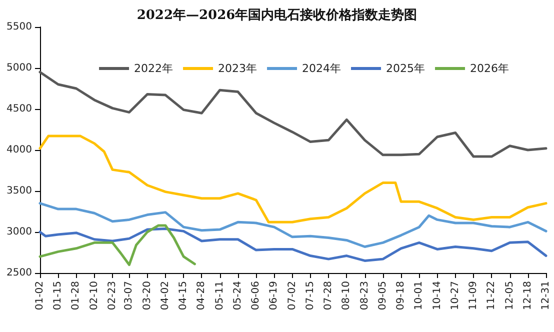 The width and height of the screenshot is (554, 332). I want to click on x-tick-label: 12-05, so click(510, 295).